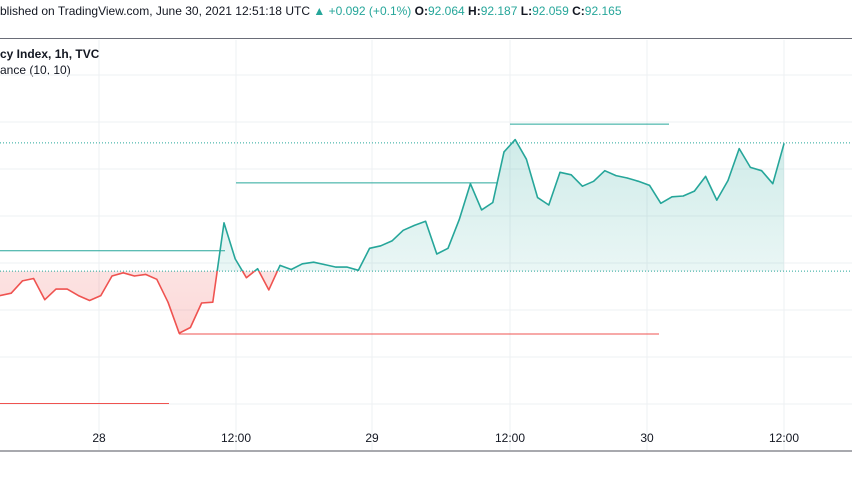  Describe the element at coordinates (499, 11) in the screenshot. I see `high-value: 92.187` at that location.